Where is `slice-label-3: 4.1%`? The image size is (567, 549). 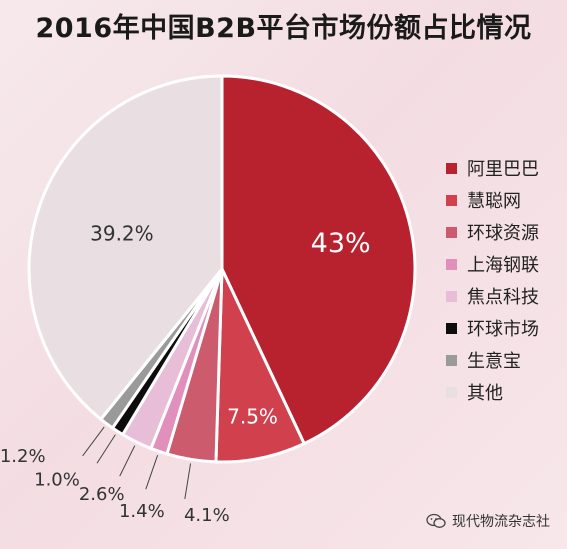
slice-label-3: 4.1% is located at coordinates (207, 515).